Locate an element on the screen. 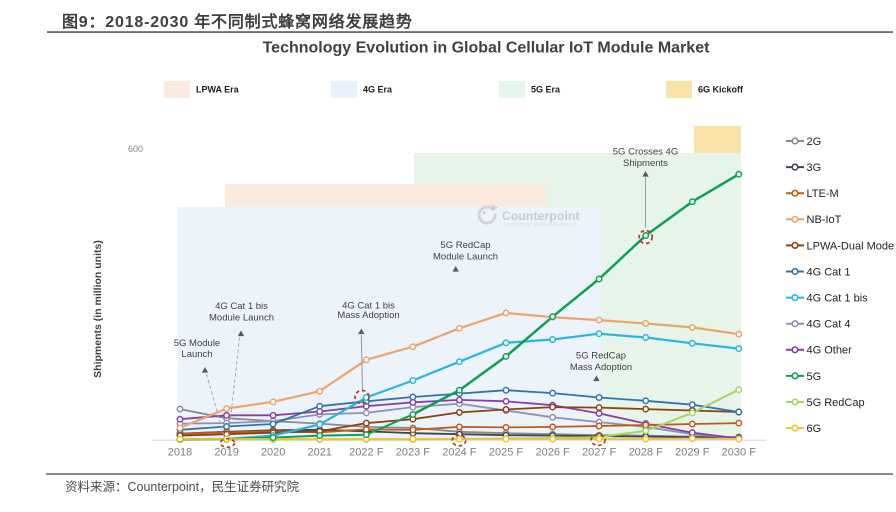 This screenshot has width=896, height=512. svg-text: 5G is located at coordinates (814, 377).